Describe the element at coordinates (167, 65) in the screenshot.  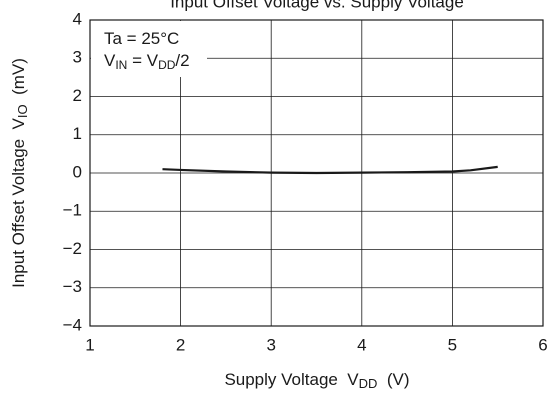
I see `annotation-sub: DD` at that location.